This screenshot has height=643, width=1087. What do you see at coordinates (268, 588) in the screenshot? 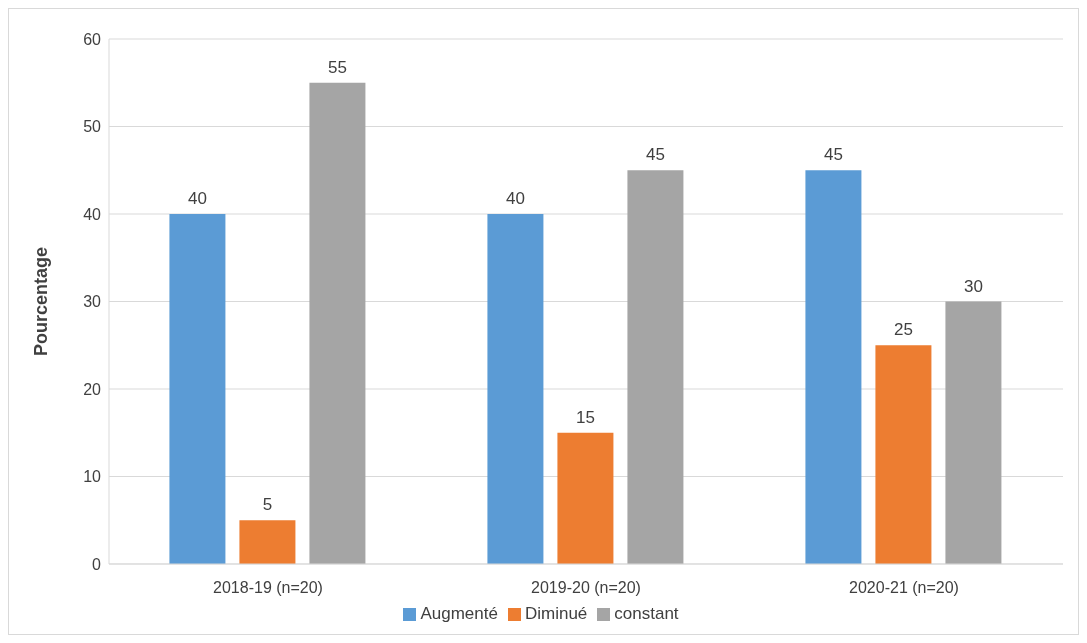
I see `x-tick-label: 2018-19 (n=20)` at bounding box center [268, 588].